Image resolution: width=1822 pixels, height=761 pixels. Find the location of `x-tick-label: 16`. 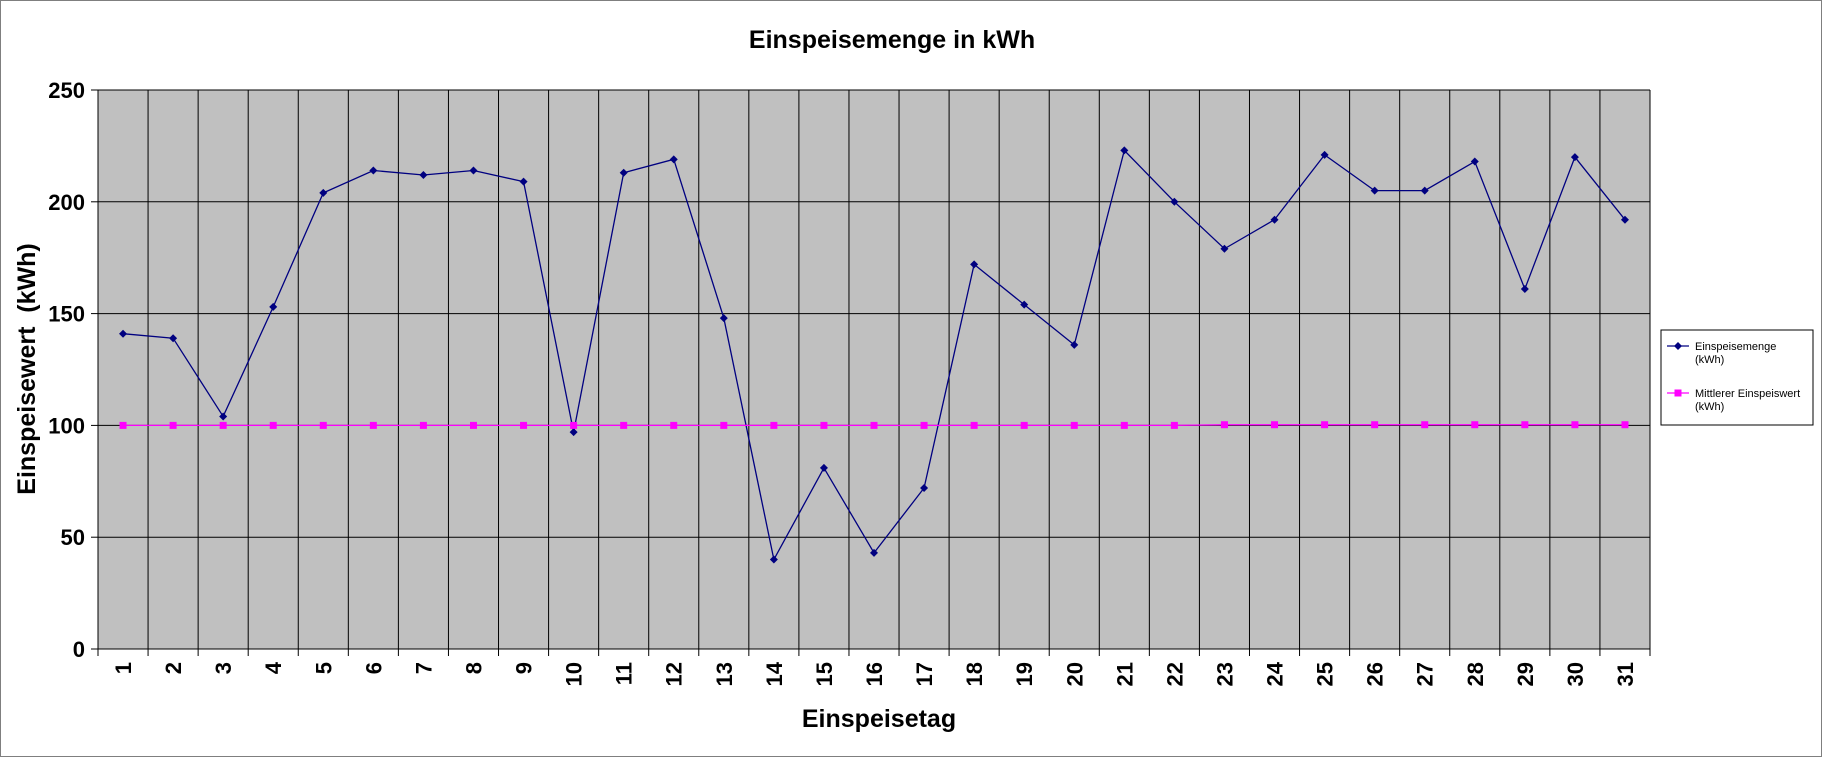

x-tick-label: 16 is located at coordinates (874, 674).